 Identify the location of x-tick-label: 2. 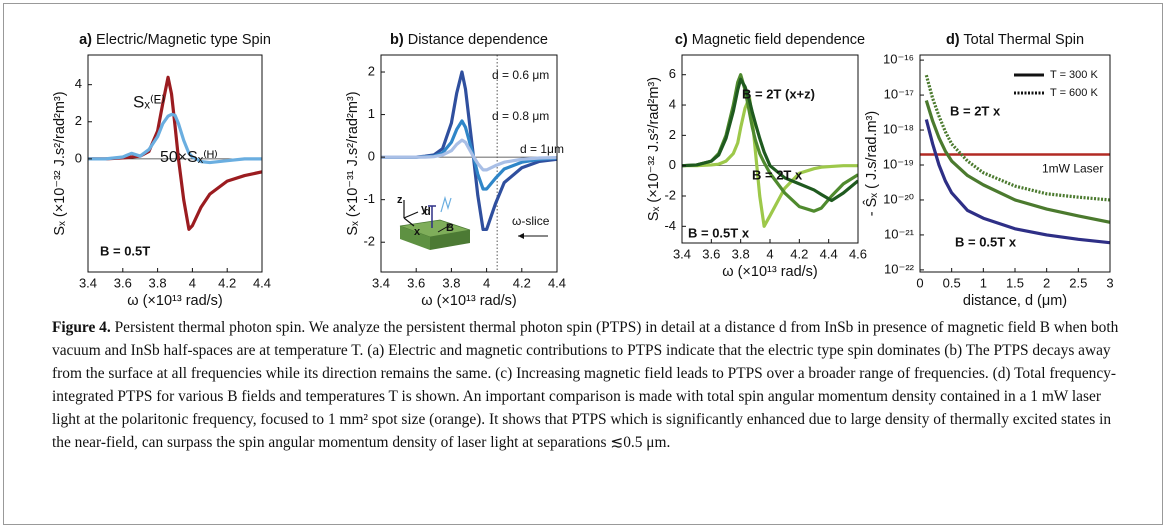
(1046, 282).